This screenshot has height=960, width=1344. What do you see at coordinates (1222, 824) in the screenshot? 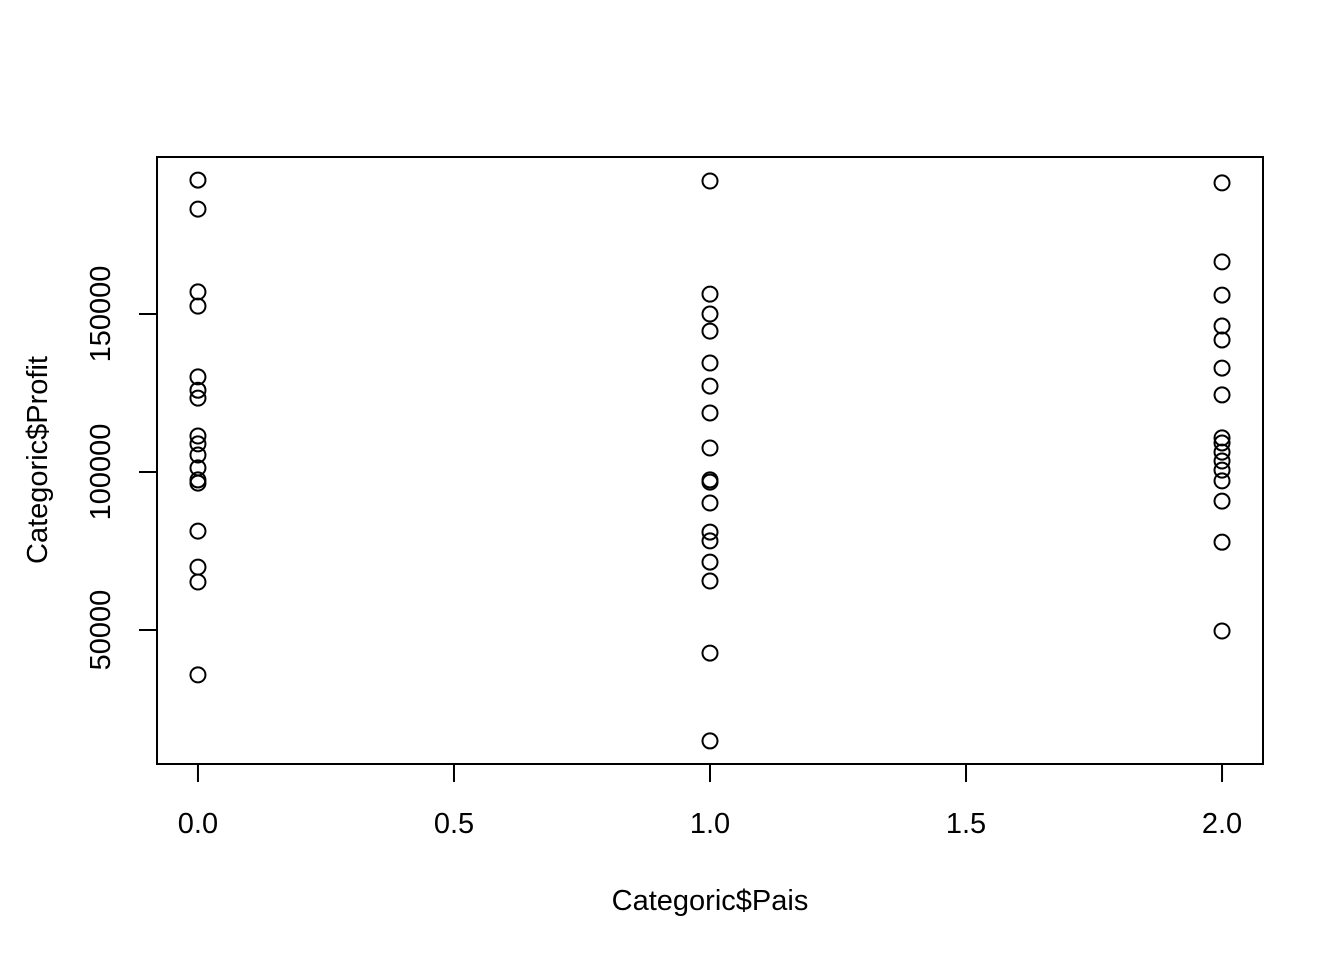
I see `x-tick-label: 2.0` at bounding box center [1222, 824].